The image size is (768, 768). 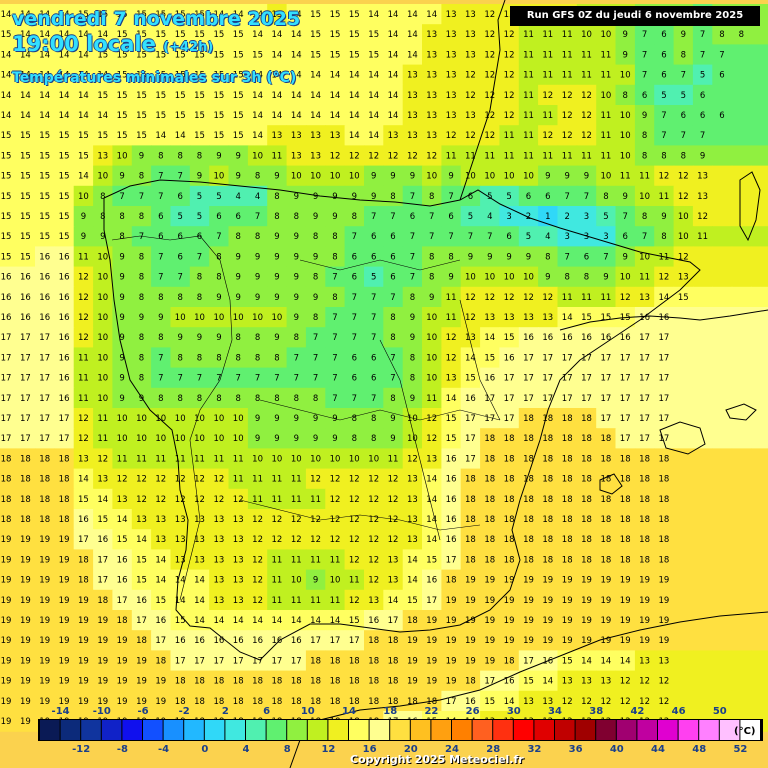 I want to click on grid-value: 16, so click(x=257, y=641).